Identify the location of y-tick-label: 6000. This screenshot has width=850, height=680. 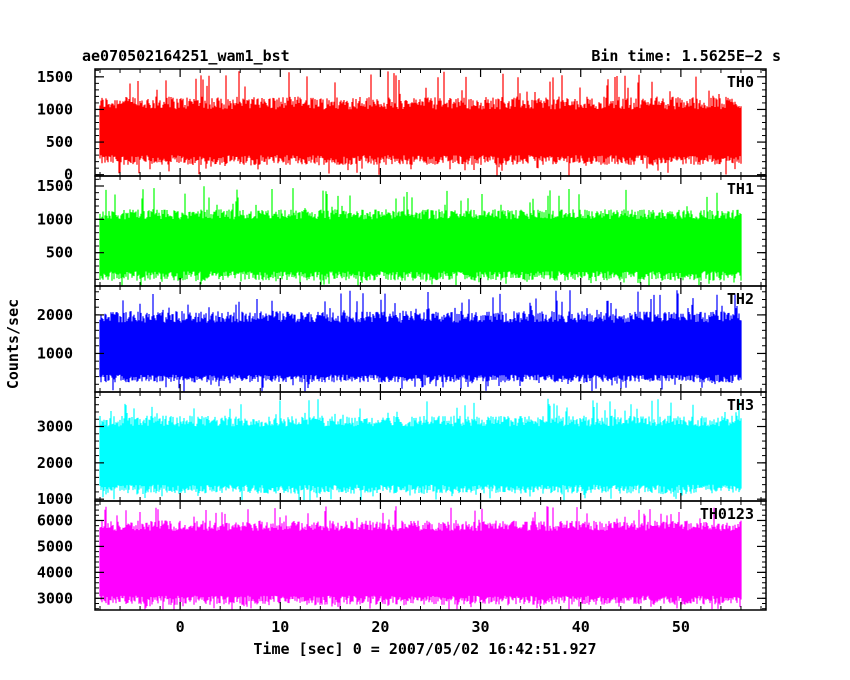
(55, 520).